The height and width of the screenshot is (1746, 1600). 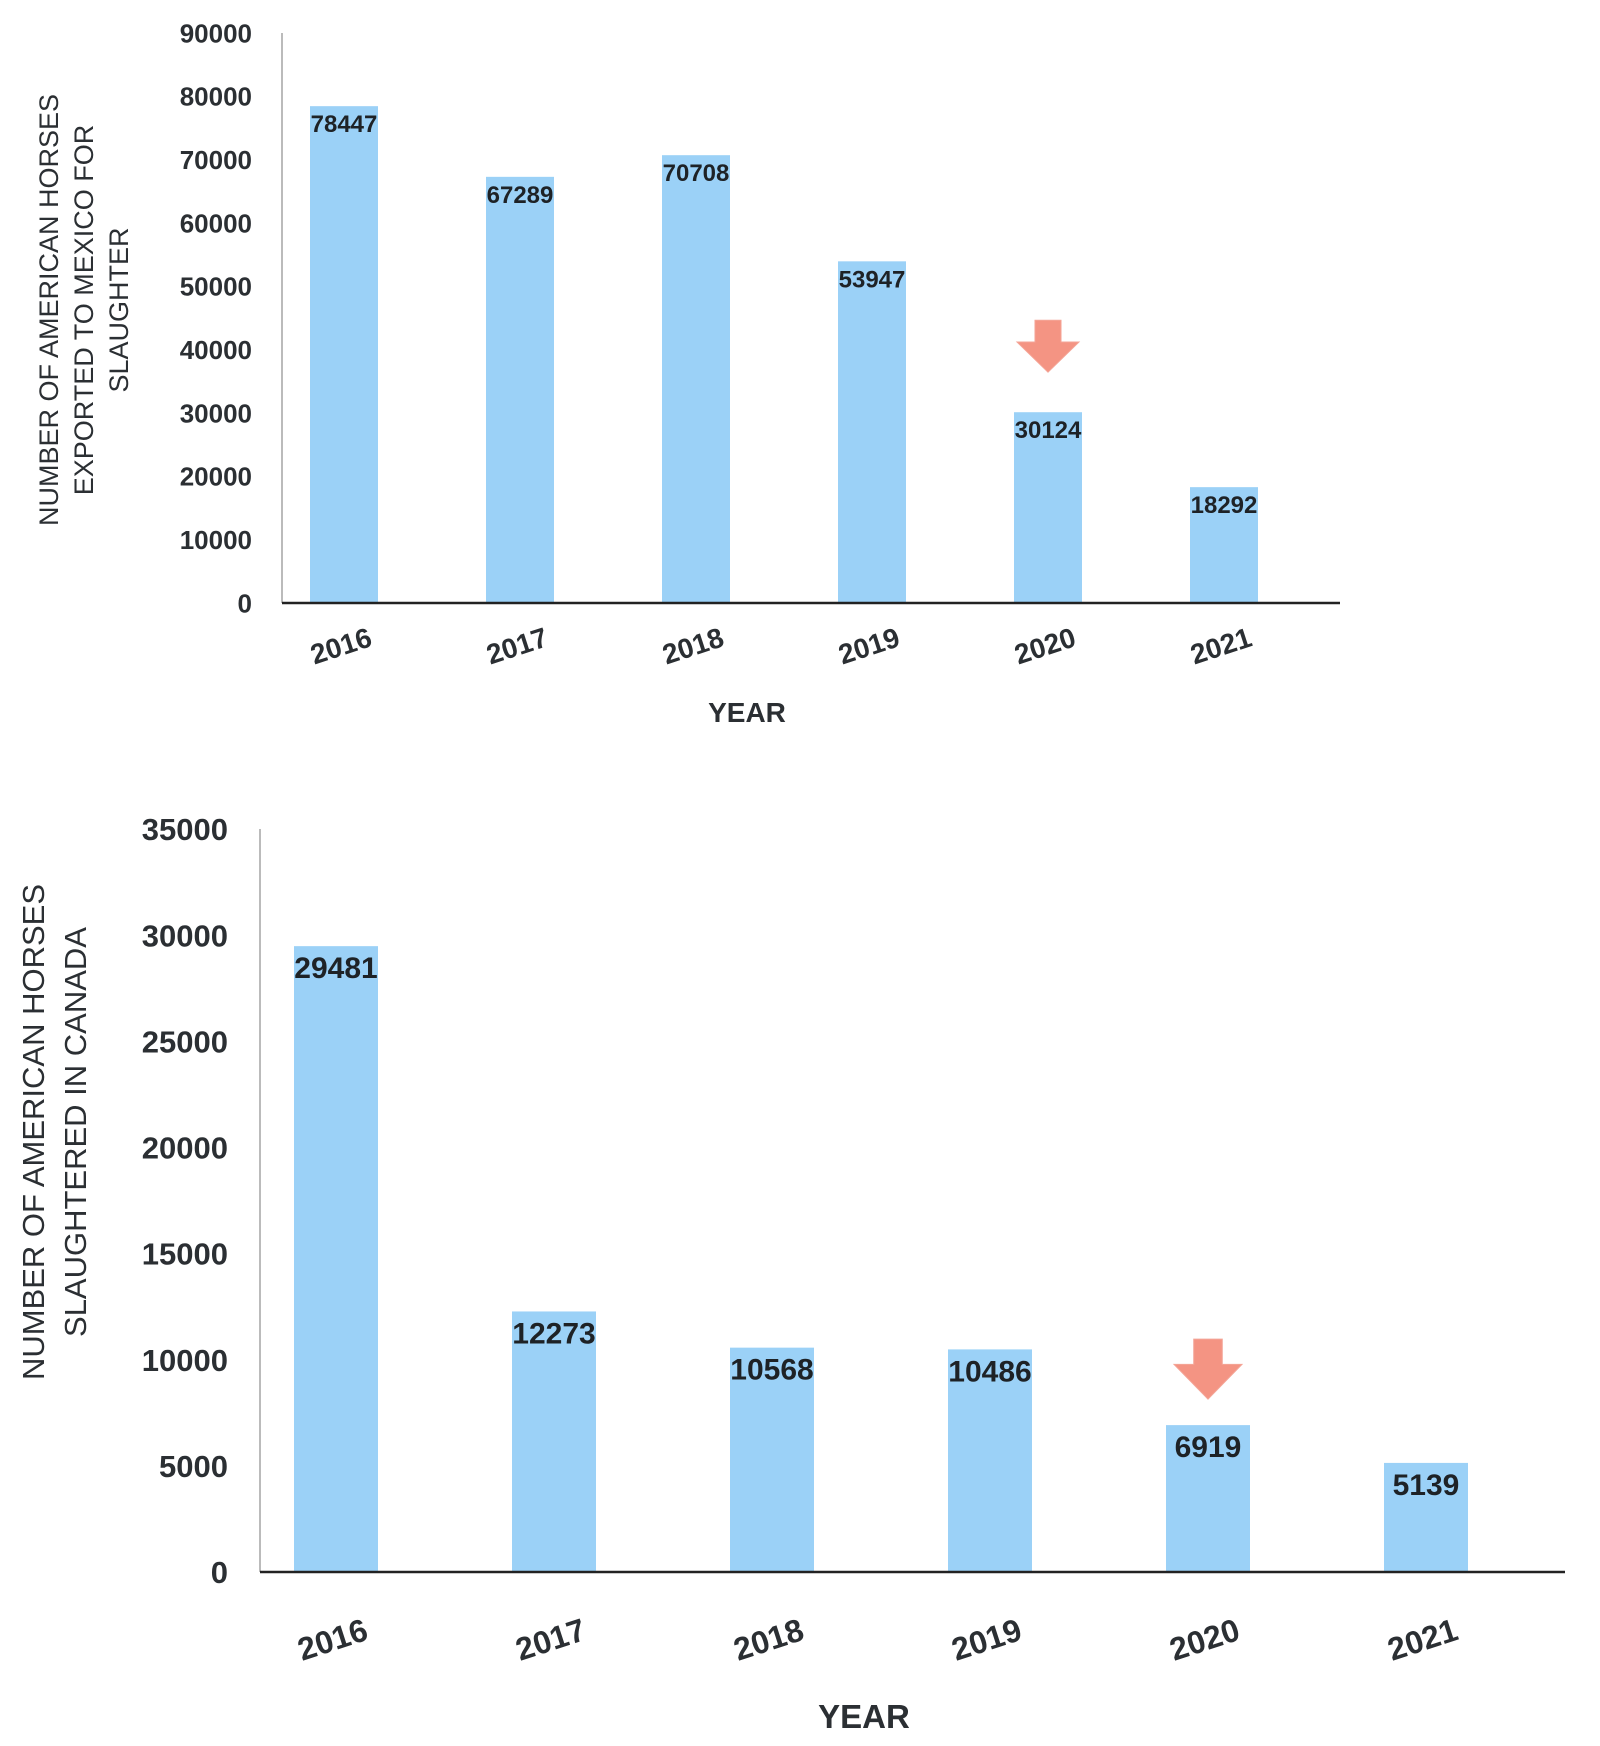 What do you see at coordinates (216, 33) in the screenshot?
I see `y-tick-label: 90000` at bounding box center [216, 33].